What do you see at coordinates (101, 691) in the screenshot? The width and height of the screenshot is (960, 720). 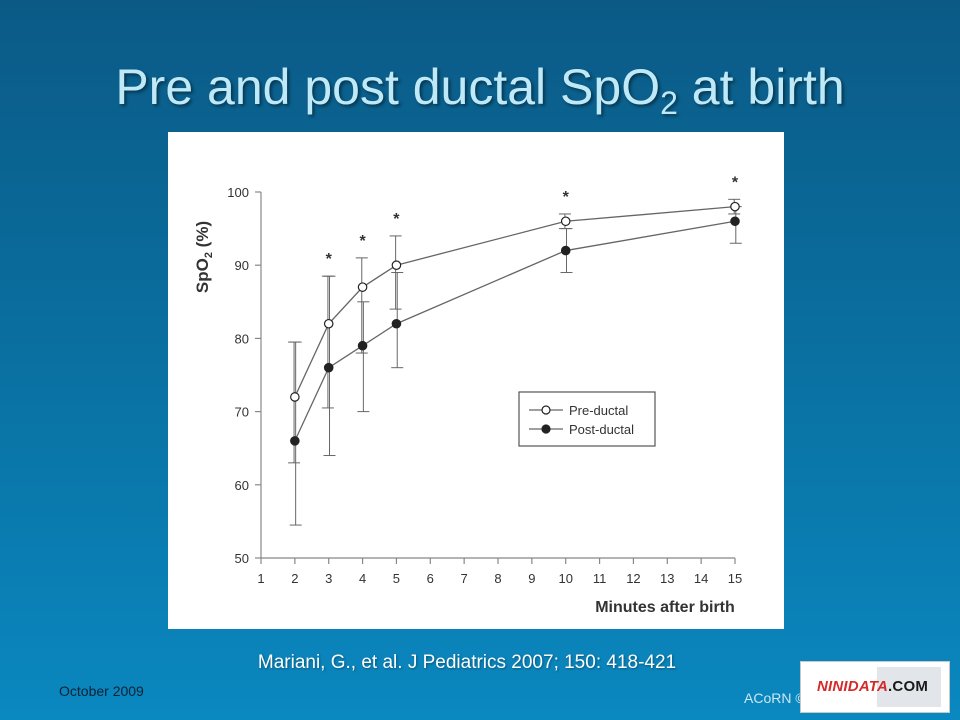 I see `footer-date: October 2009` at bounding box center [101, 691].